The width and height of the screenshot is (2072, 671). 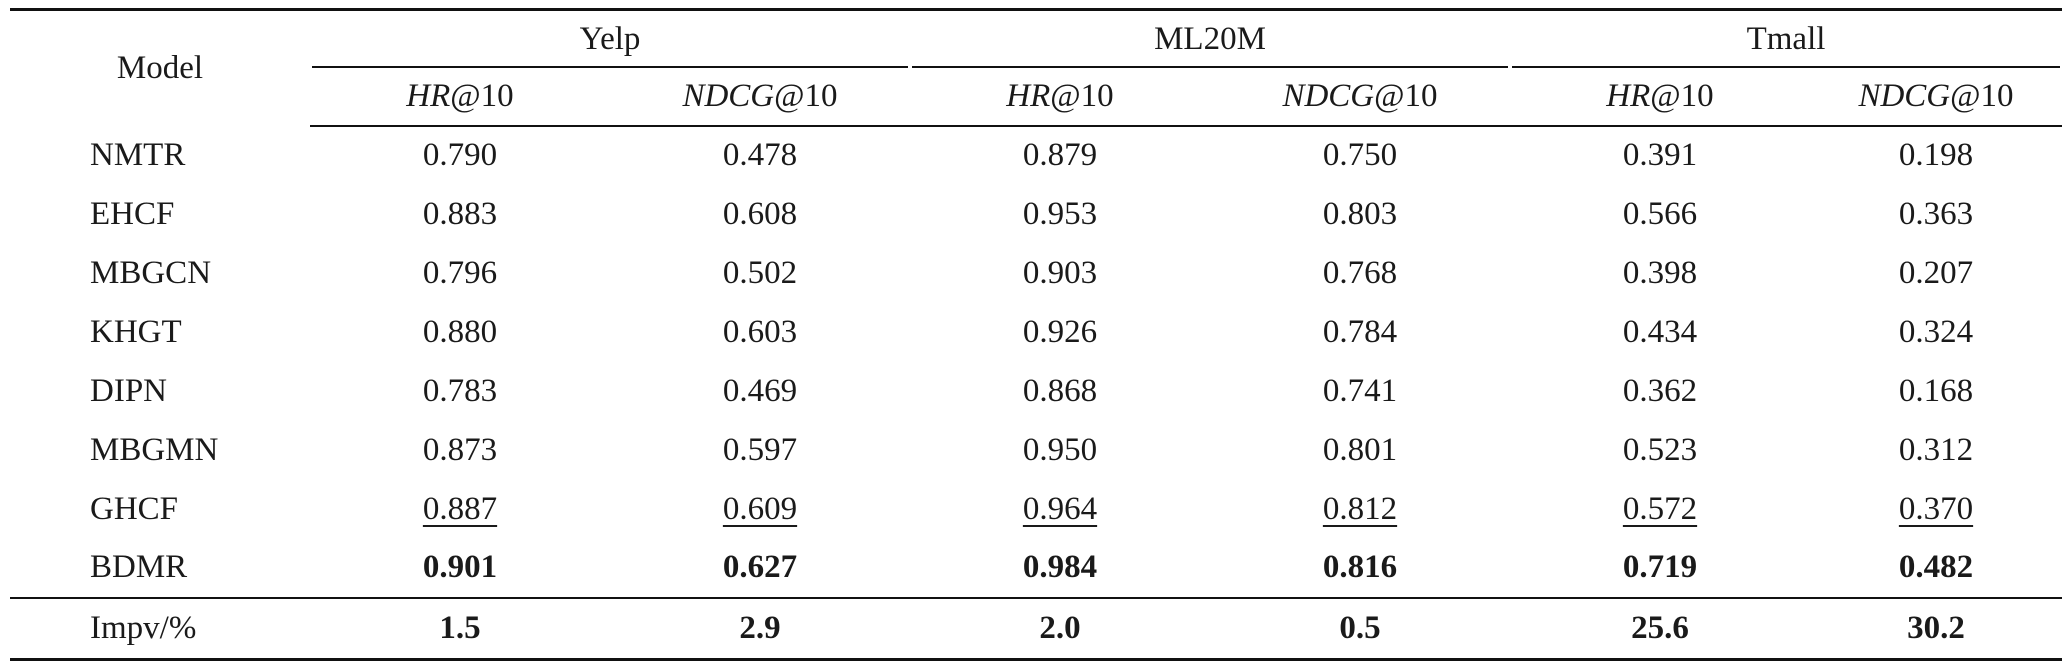 I want to click on table-row: KHGT 0.880 0.603 0.926 0.784 0.434 0.324, so click(x=1036, y=332).